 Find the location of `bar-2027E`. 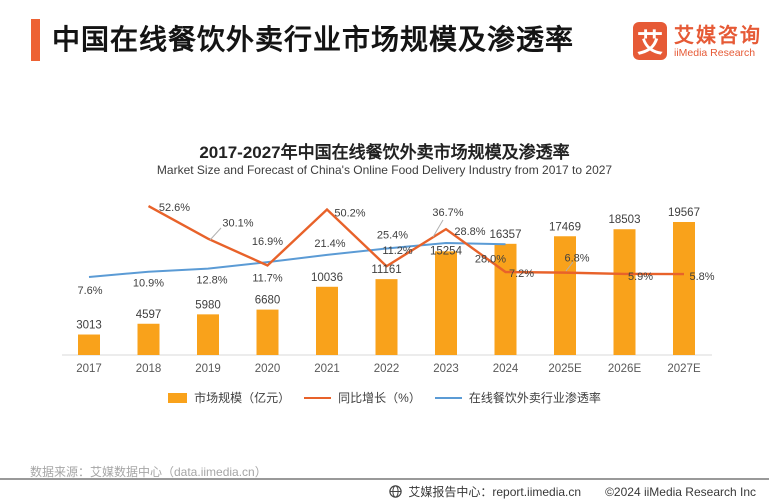

bar-2027E is located at coordinates (684, 288).